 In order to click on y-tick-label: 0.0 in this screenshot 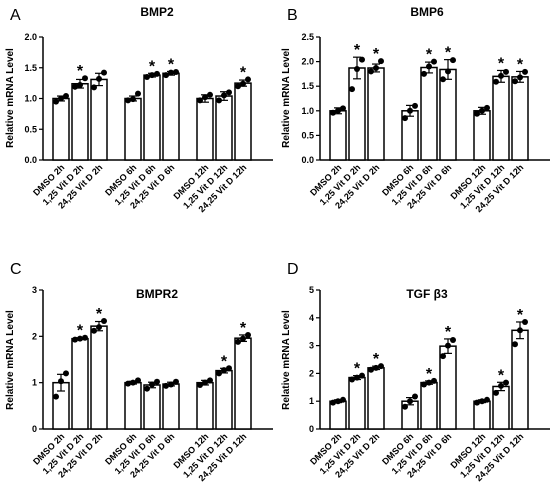, I will do `click(30, 160)`.